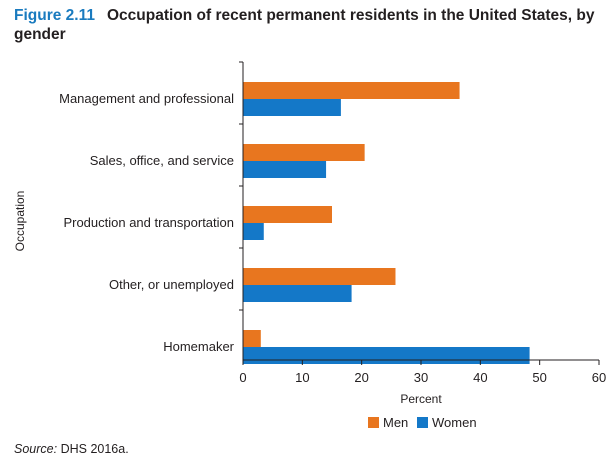 The image size is (610, 461). I want to click on category-label: Other, or unemployed, so click(171, 284).